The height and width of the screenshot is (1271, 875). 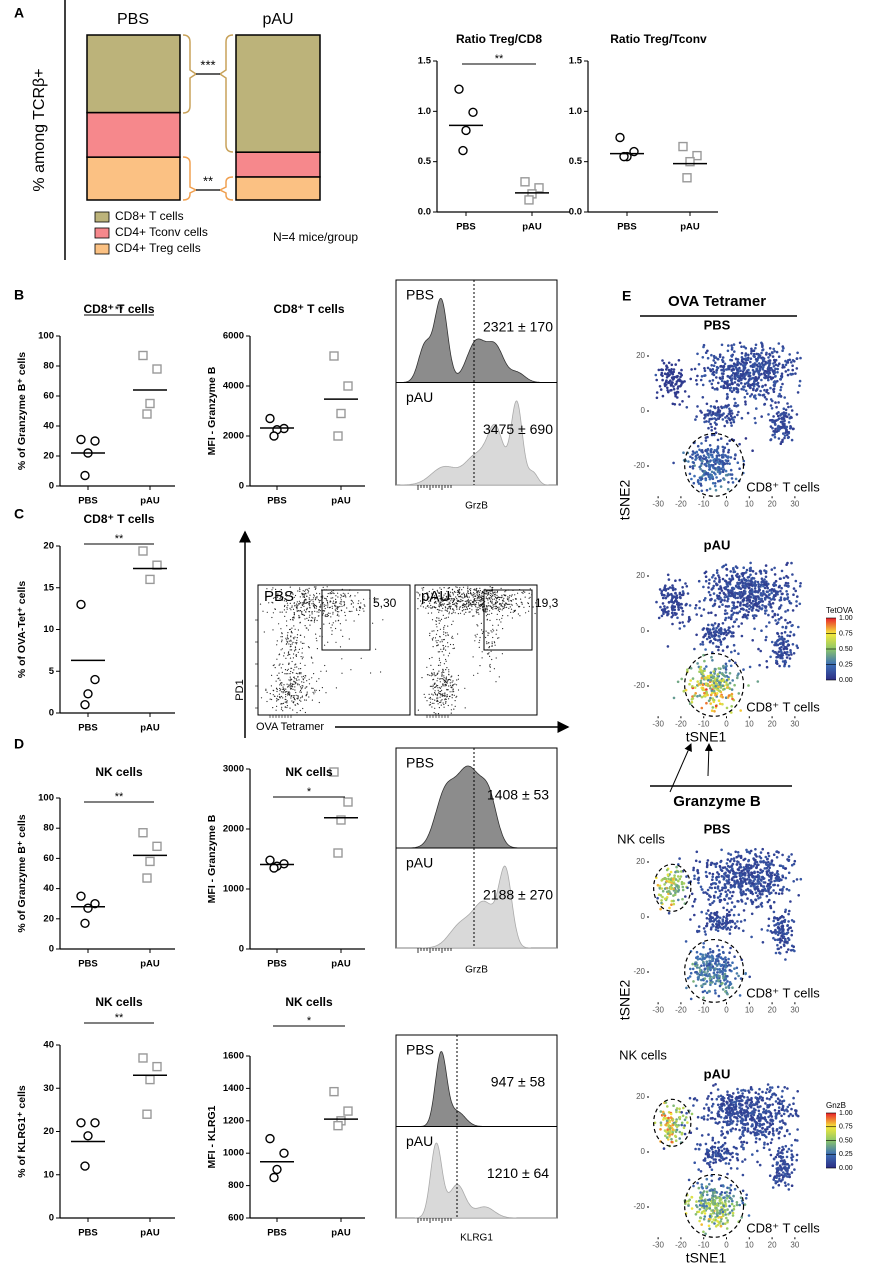 What do you see at coordinates (119, 1018) in the screenshot?
I see `significance: **` at bounding box center [119, 1018].